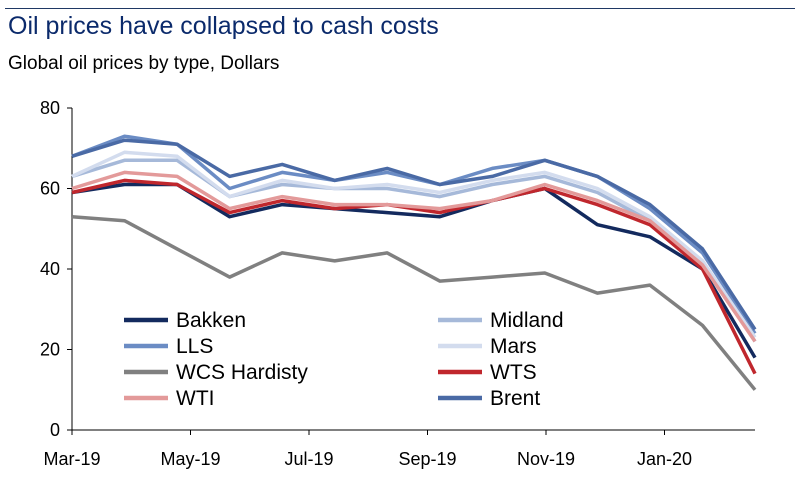  Describe the element at coordinates (195, 398) in the screenshot. I see `legend-label: WTI` at that location.